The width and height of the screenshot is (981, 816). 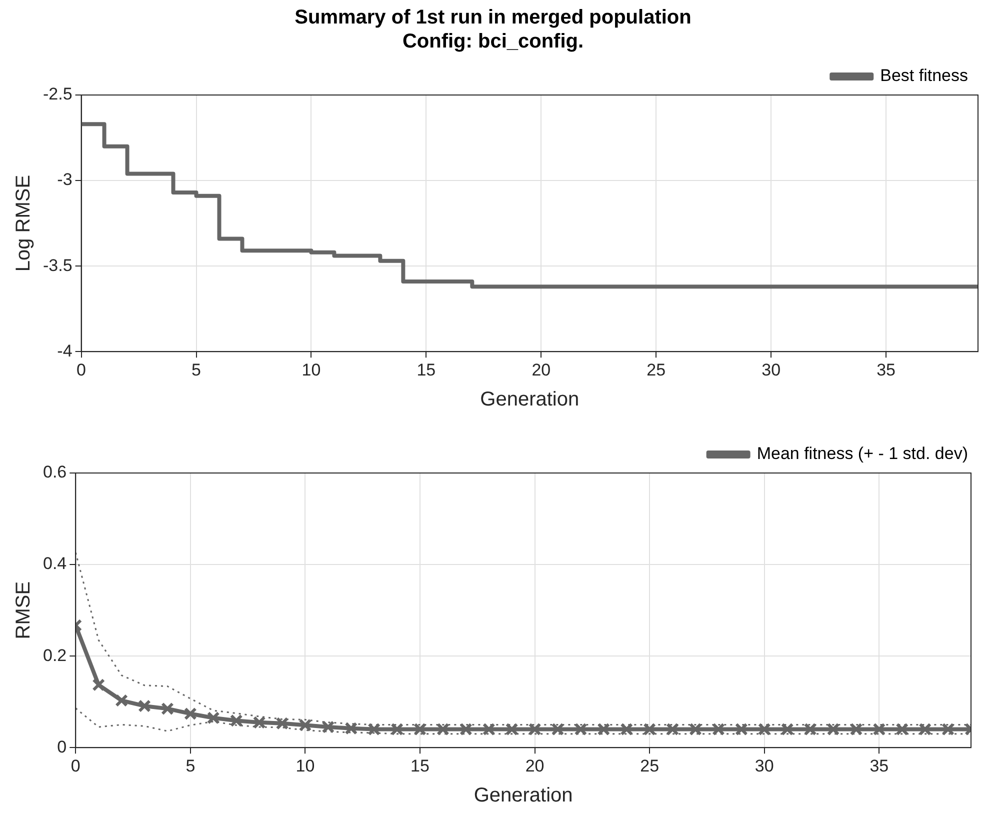 What do you see at coordinates (62, 746) in the screenshot?
I see `y-tick-label: 0` at bounding box center [62, 746].